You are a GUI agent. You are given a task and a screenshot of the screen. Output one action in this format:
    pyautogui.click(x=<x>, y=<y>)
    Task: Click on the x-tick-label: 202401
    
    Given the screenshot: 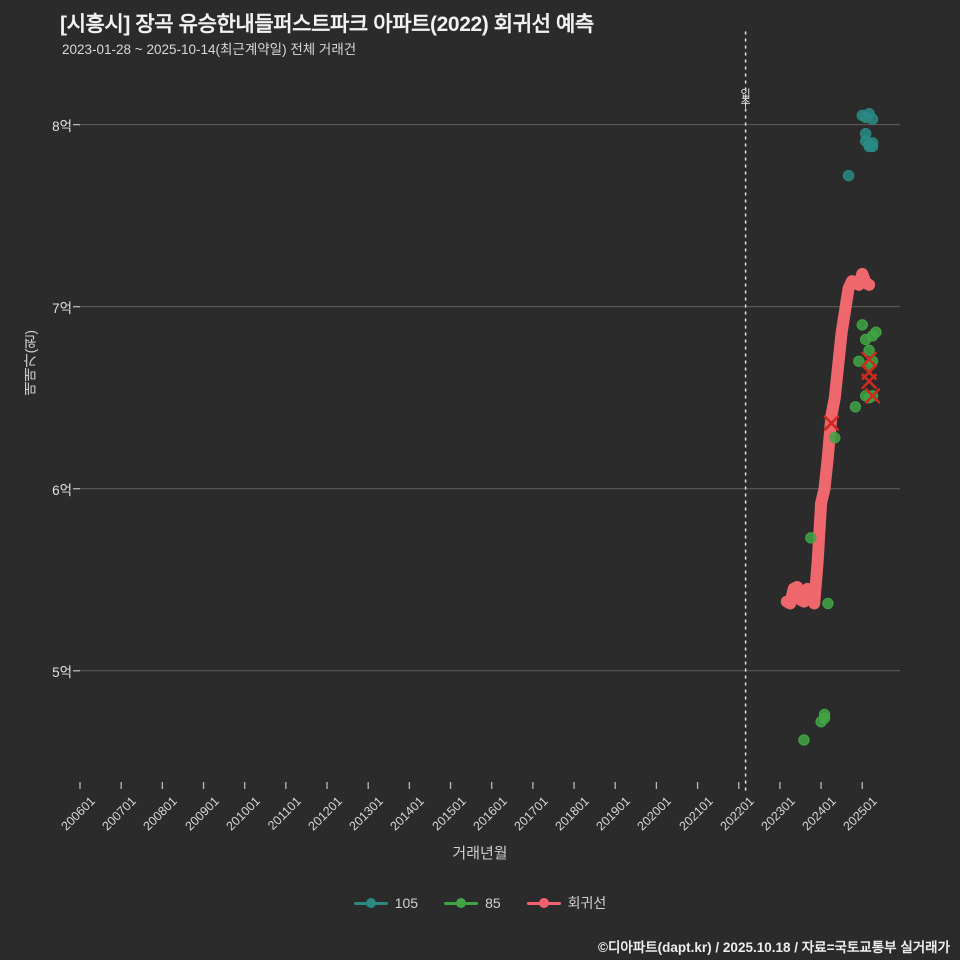 What is the action you would take?
    pyautogui.click(x=819, y=814)
    